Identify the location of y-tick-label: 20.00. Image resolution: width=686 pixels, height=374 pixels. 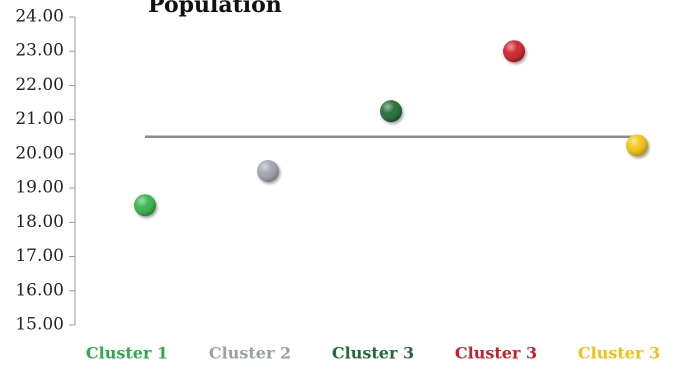
(39, 153).